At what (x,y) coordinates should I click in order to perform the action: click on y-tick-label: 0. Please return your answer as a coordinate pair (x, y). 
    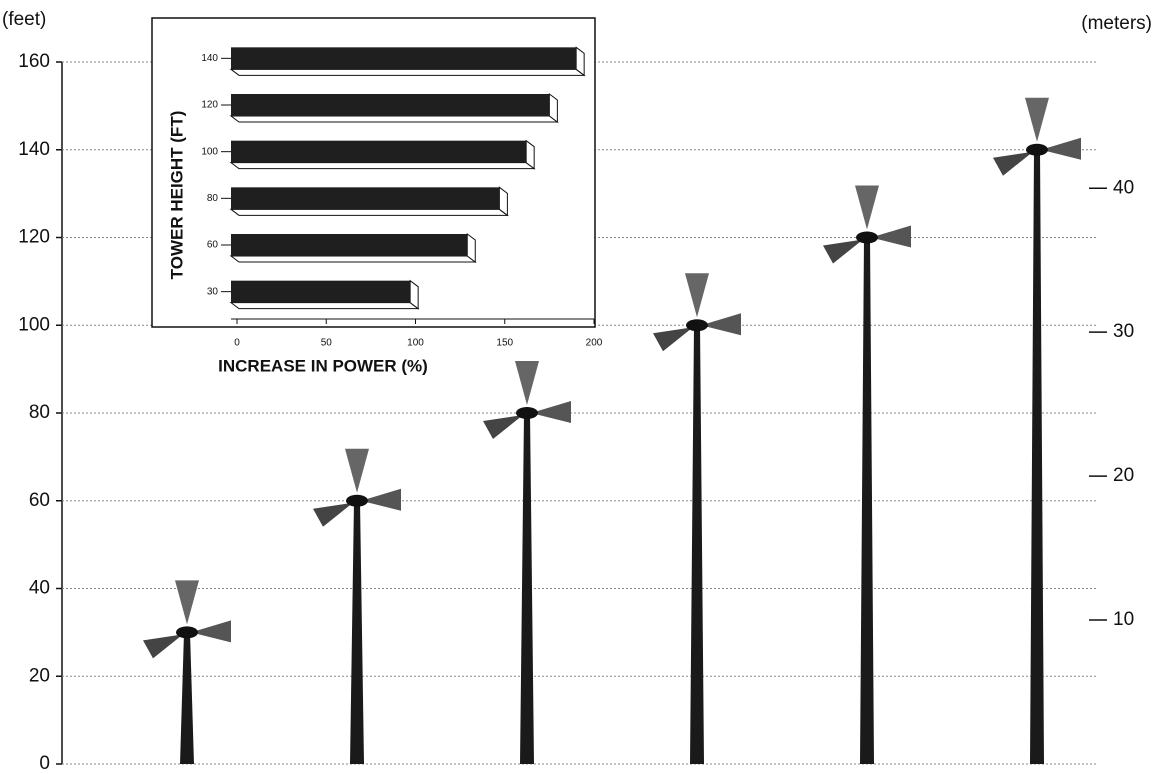
    Looking at the image, I should click on (44, 763).